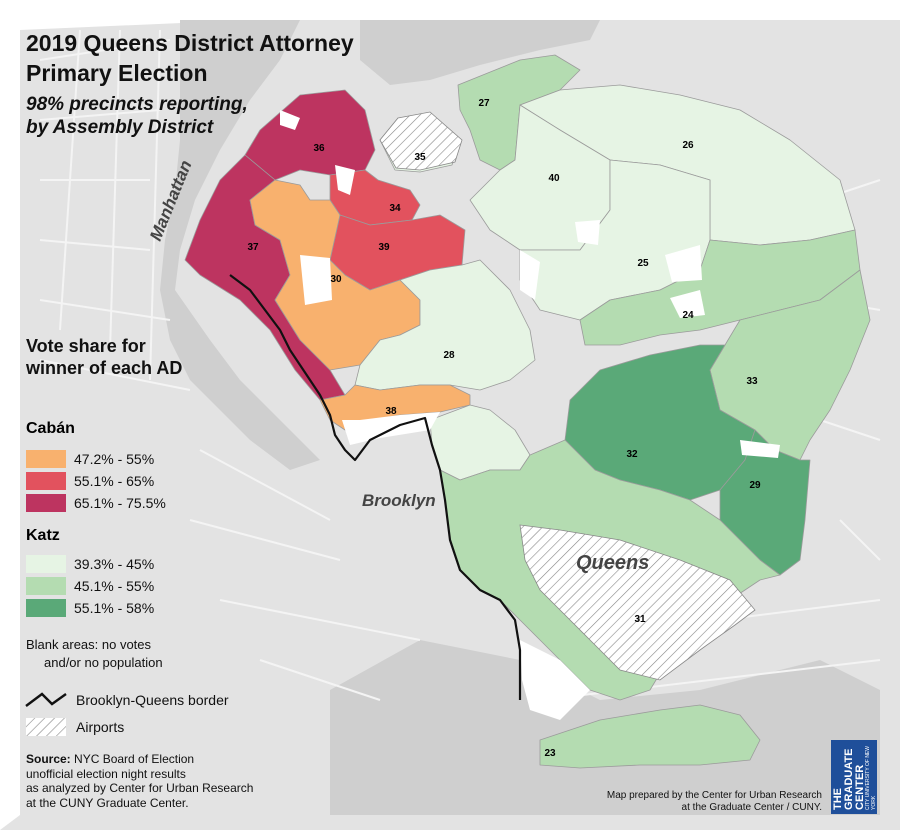 This screenshot has height=830, width=900. I want to click on ad-label-27: 27, so click(484, 103).